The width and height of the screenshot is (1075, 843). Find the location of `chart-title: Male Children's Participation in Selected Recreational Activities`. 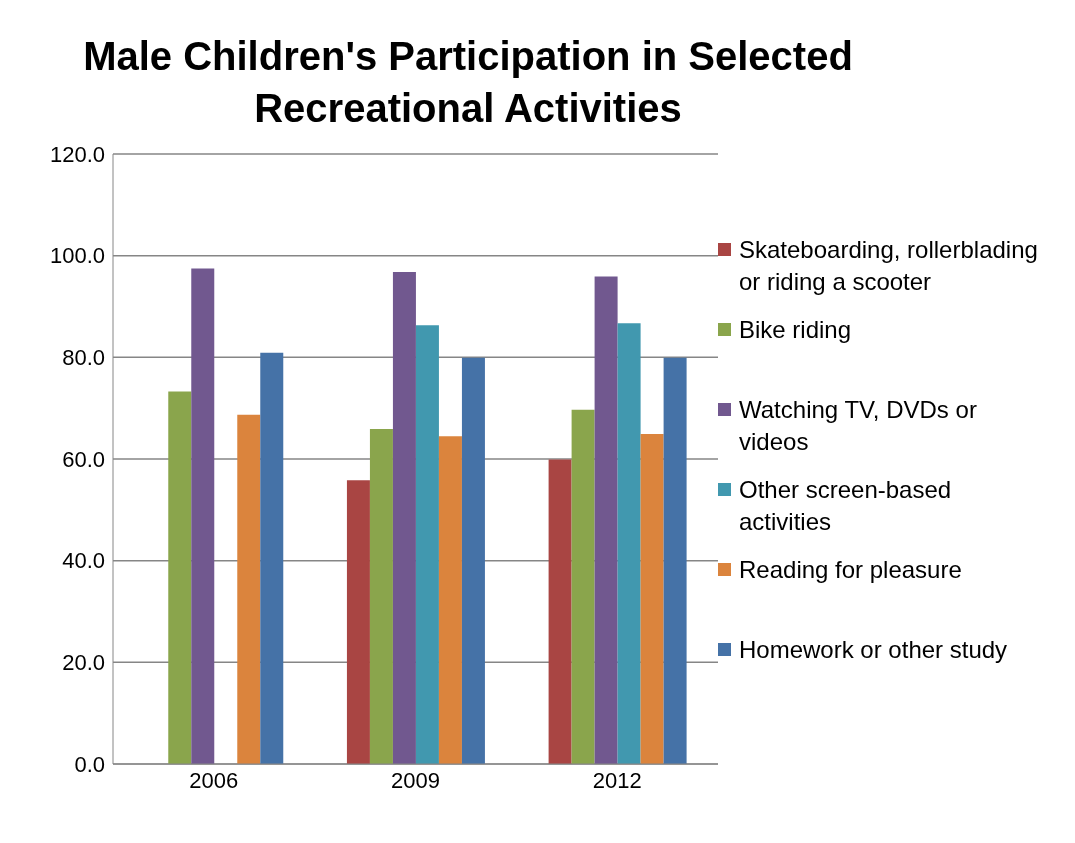

chart-title: Male Children's Participation in Selected Recreational Activities is located at coordinates (468, 82).